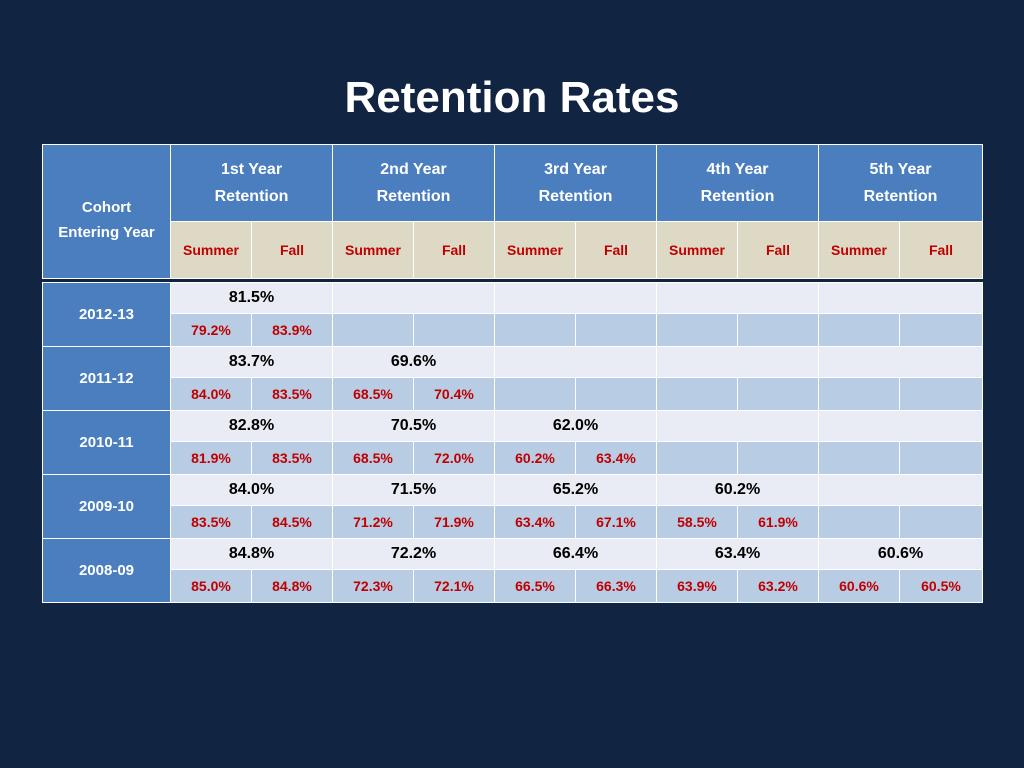 The width and height of the screenshot is (1024, 768). I want to click on cohort-header-line2: Entering Year, so click(106, 232).